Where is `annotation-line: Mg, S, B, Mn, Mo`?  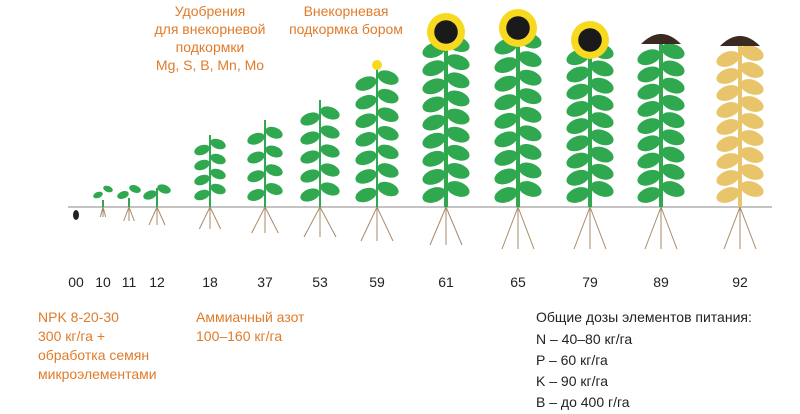 annotation-line: Mg, S, B, Mn, Mo is located at coordinates (210, 65).